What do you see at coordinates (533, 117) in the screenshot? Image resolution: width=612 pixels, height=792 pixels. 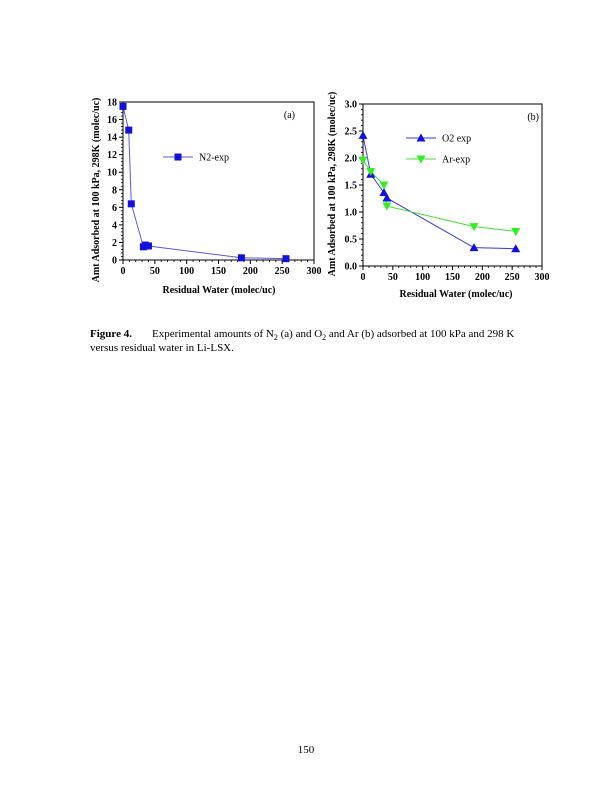 I see `panel-label: (b)` at bounding box center [533, 117].